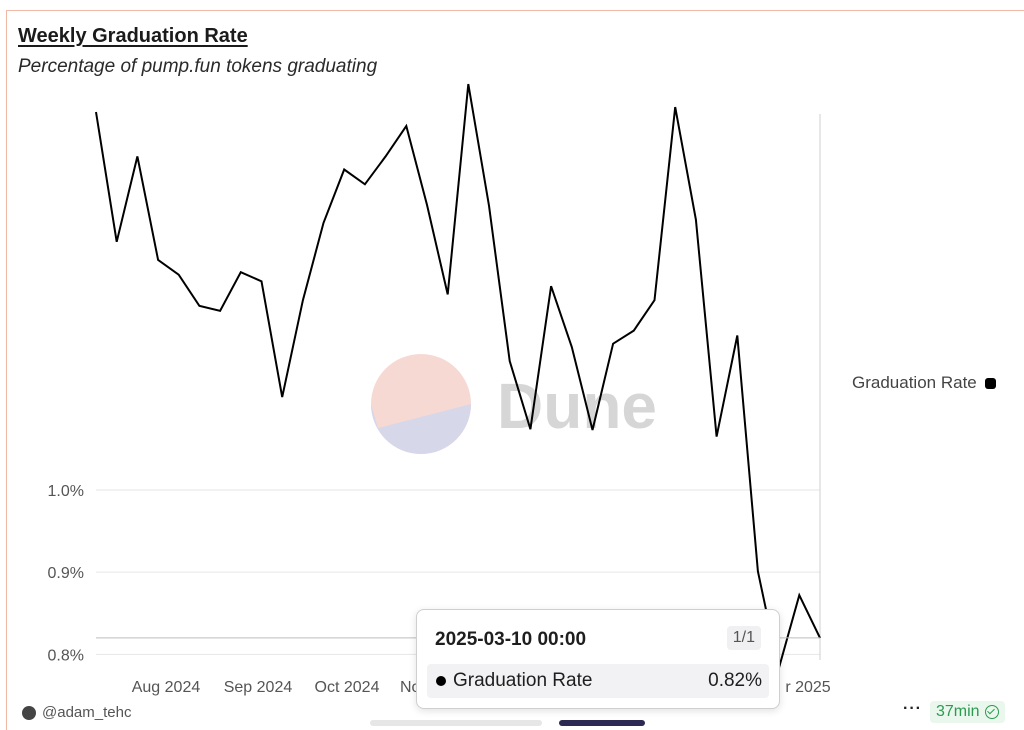 The width and height of the screenshot is (1024, 730). I want to click on refresh-status-badge: 37min, so click(967, 712).